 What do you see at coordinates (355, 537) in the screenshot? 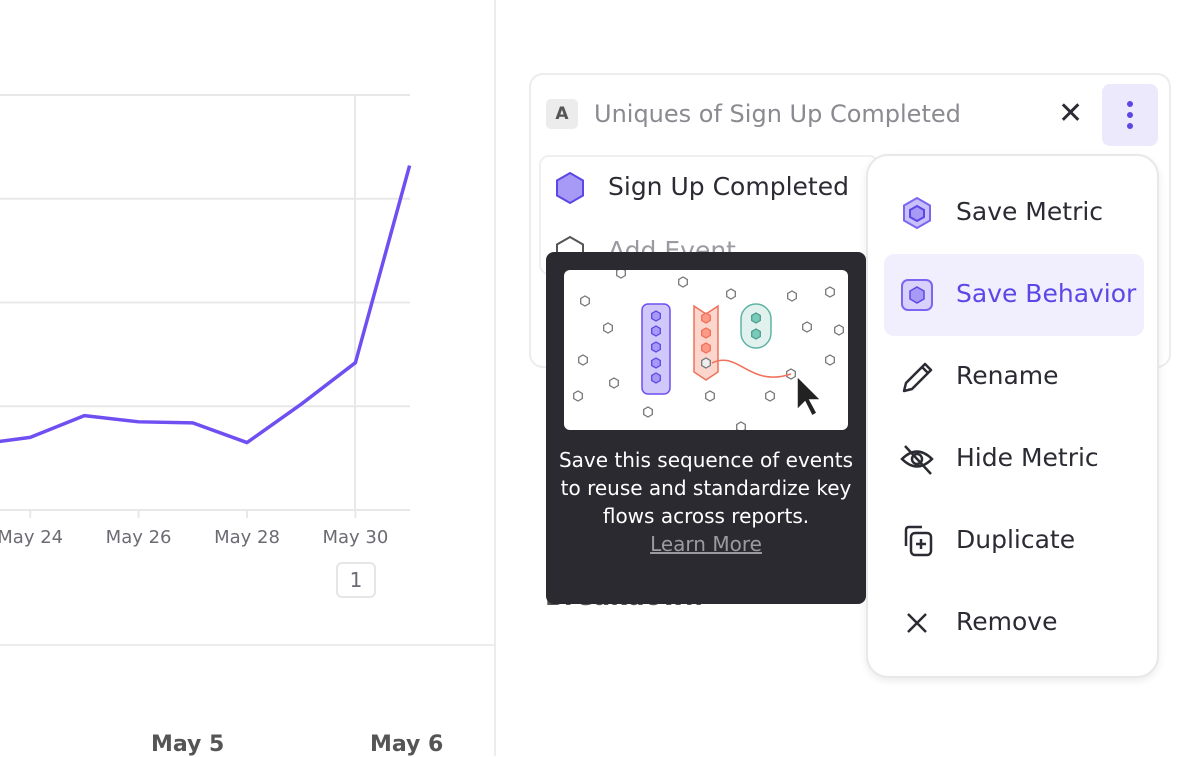
I see `x-tick-label: May 30` at bounding box center [355, 537].